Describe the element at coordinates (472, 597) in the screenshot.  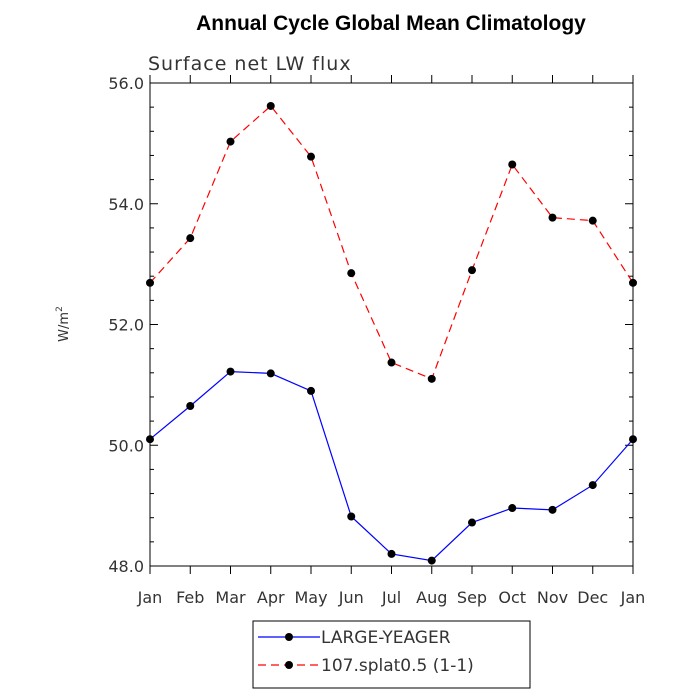
I see `x-tick-label: Sep` at that location.